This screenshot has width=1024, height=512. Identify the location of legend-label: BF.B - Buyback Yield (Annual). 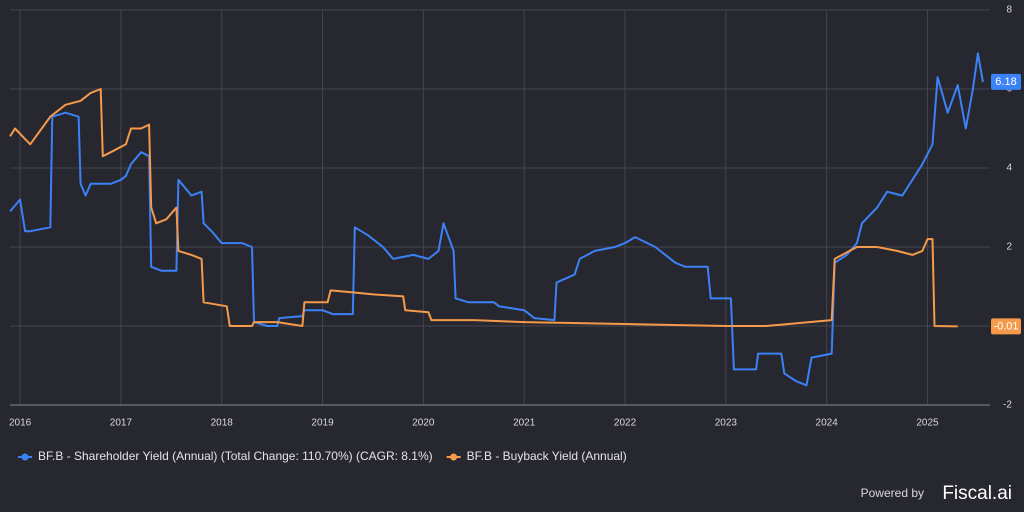
(547, 456).